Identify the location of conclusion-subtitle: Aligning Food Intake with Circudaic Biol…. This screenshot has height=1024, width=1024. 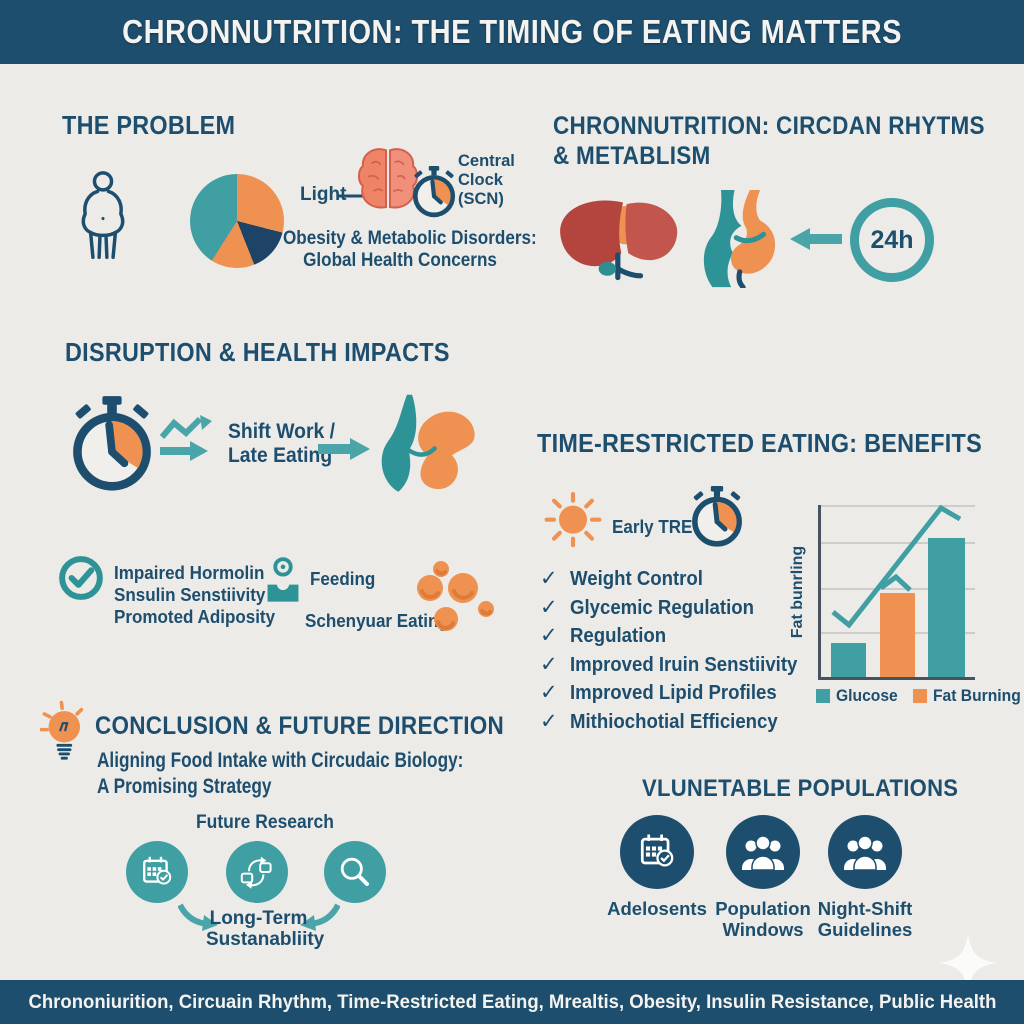
(320, 774).